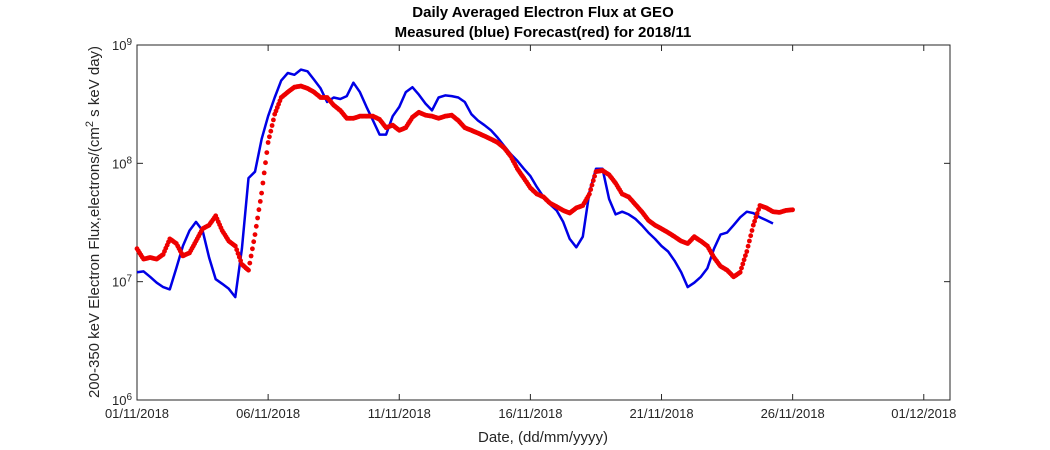 Image resolution: width=1050 pixels, height=450 pixels. Describe the element at coordinates (661, 413) in the screenshot. I see `x-tick-label: 21/11/2018` at that location.